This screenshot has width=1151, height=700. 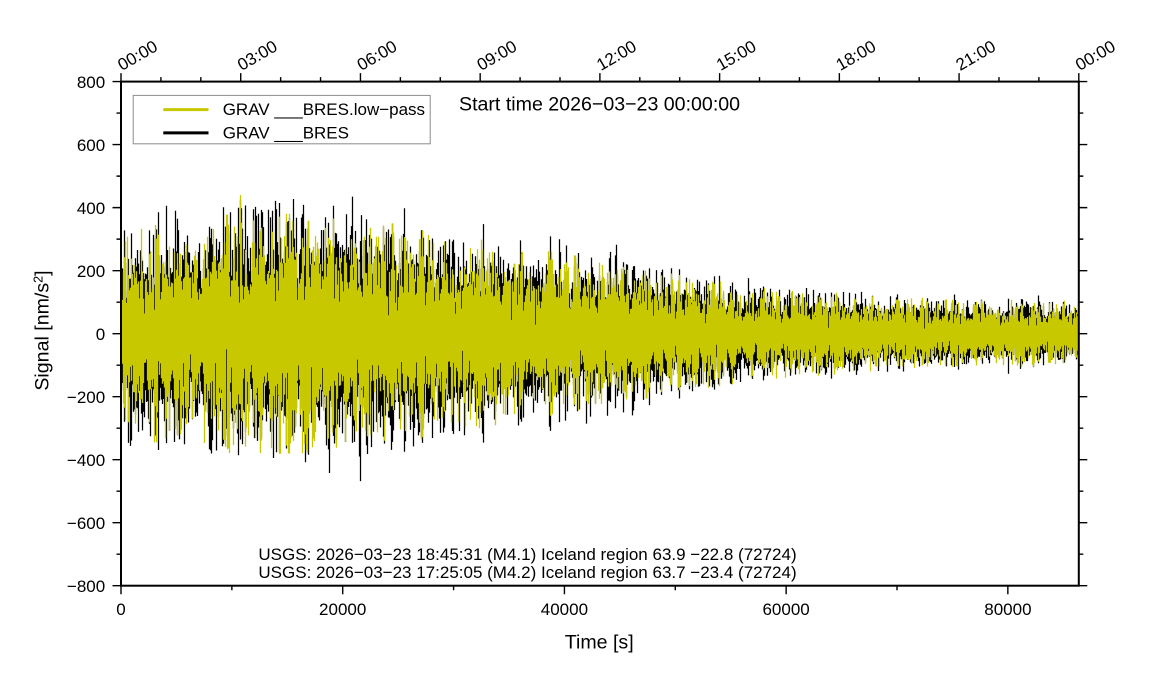 What do you see at coordinates (91, 271) in the screenshot?
I see `svg-text: 200` at bounding box center [91, 271].